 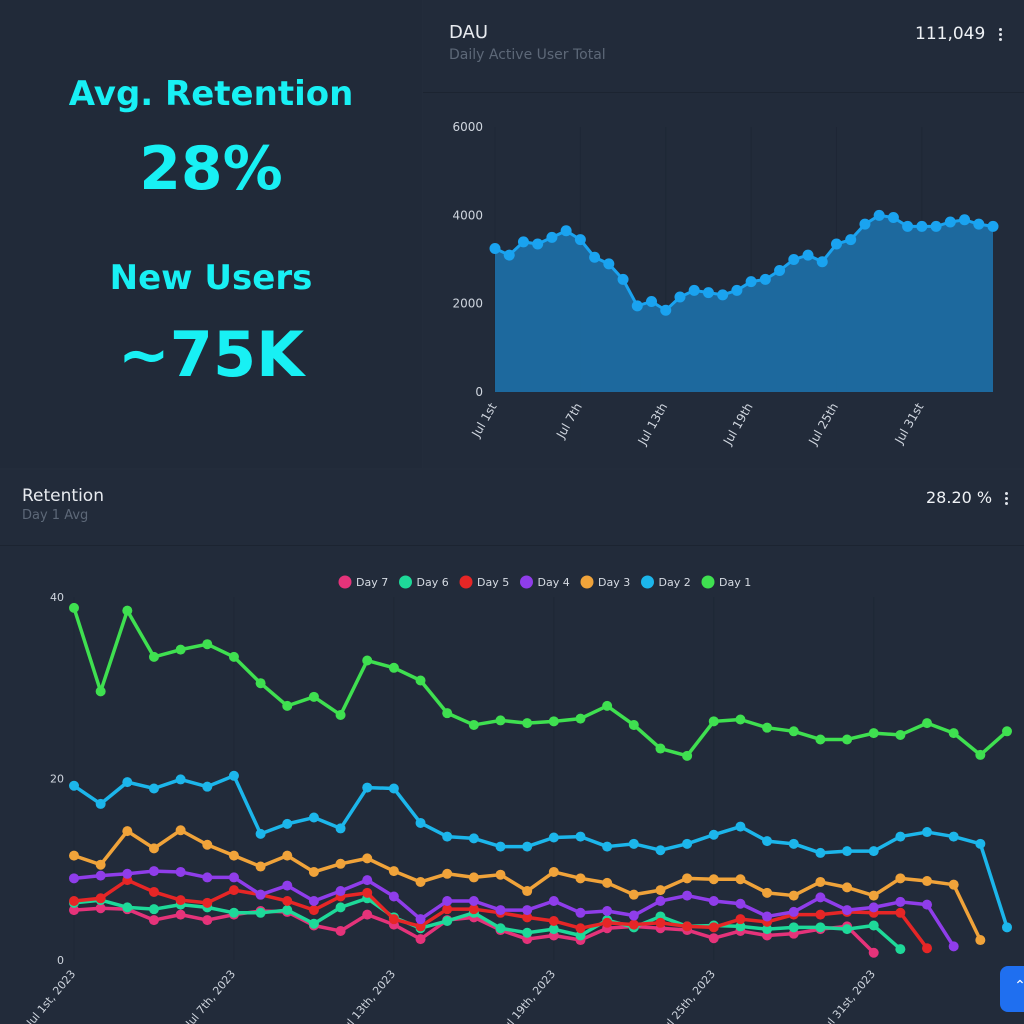 I want to click on scroll-to-top-button: ⌃, so click(x=1012, y=989).